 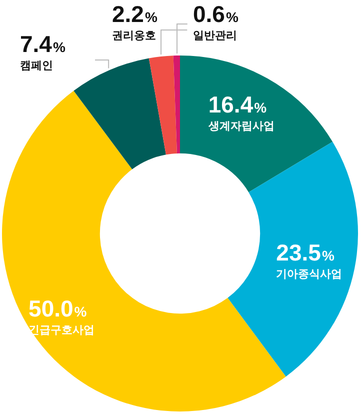 I want to click on slice-label: 캠페인, so click(x=36, y=66).